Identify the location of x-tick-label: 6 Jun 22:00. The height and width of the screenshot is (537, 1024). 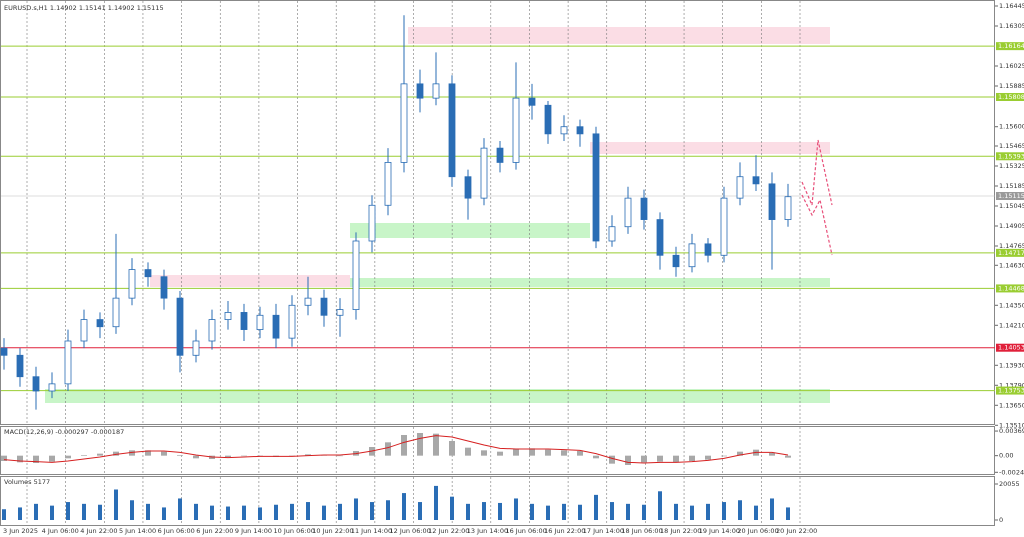
(214, 531).